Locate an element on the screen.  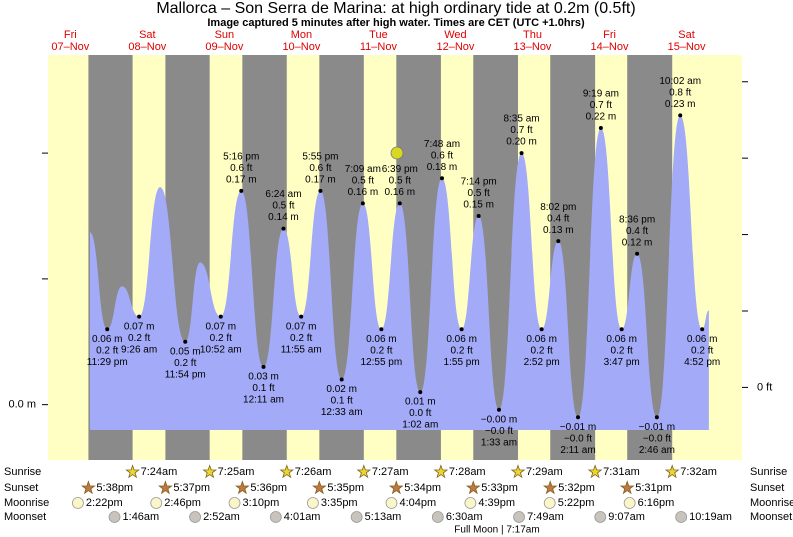
time-label: 6:30am is located at coordinates (464, 517).